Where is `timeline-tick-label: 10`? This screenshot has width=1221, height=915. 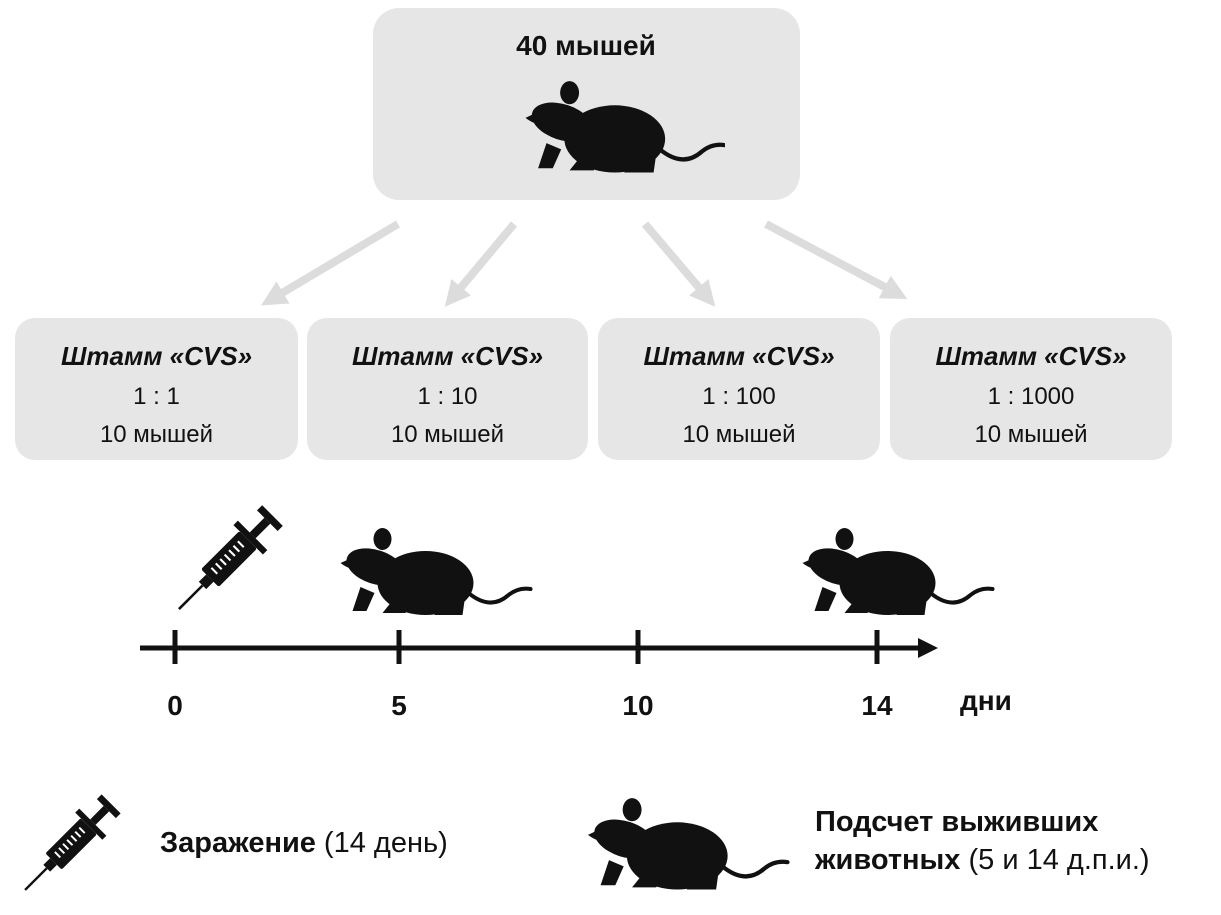
timeline-tick-label: 10 is located at coordinates (637, 705).